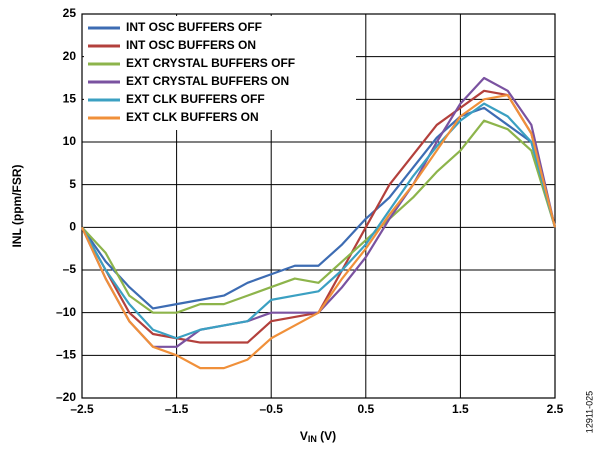  Describe the element at coordinates (82, 409) in the screenshot. I see `x-tick-label: –2.5` at that location.